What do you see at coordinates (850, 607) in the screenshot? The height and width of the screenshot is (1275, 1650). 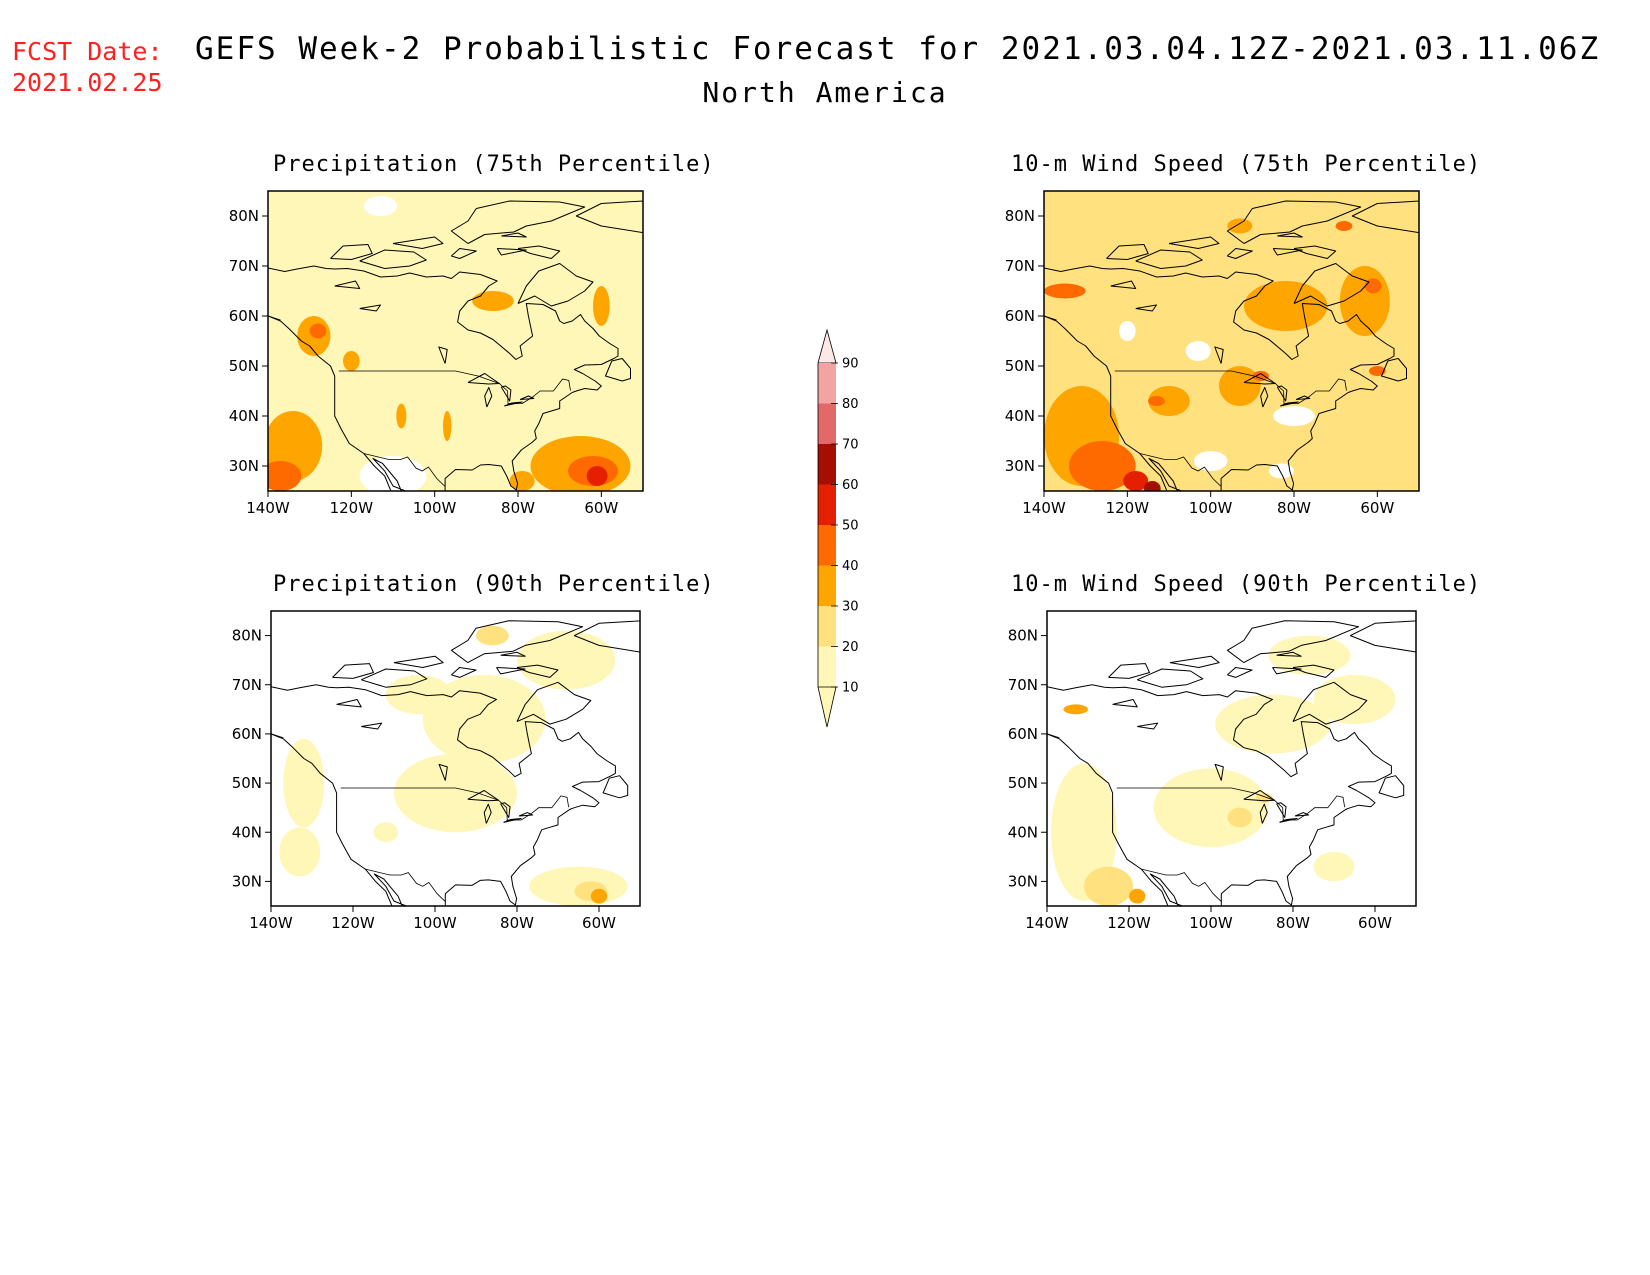 I see `colorbar-level-label: 30` at bounding box center [850, 607].